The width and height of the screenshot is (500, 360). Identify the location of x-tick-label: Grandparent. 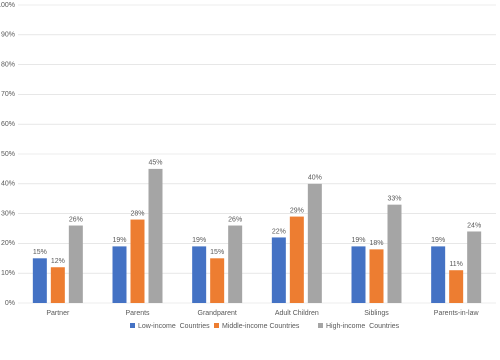
(217, 313).